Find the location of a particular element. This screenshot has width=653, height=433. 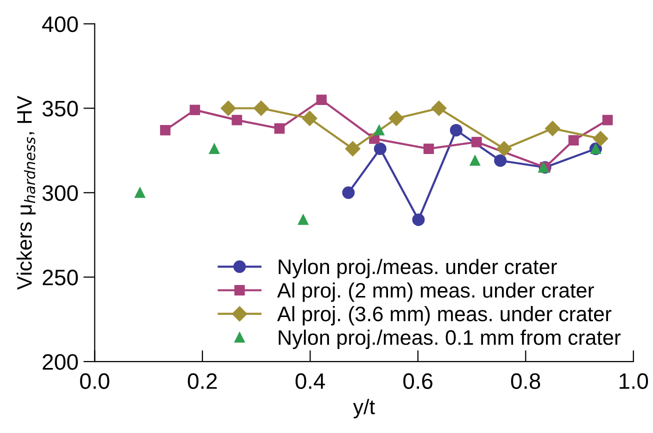

y-tick-label: 250 is located at coordinates (60, 278).